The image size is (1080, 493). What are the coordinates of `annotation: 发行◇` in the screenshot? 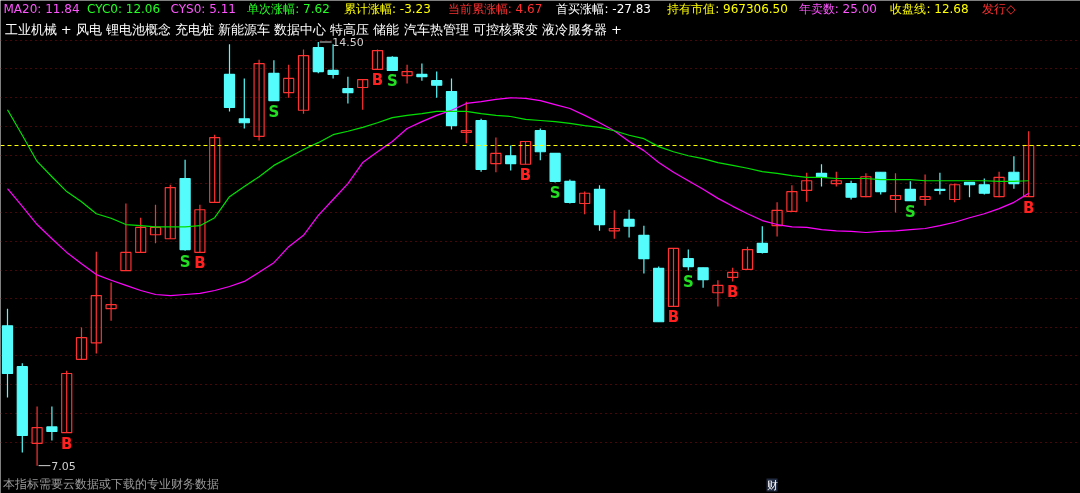 It's located at (999, 8).